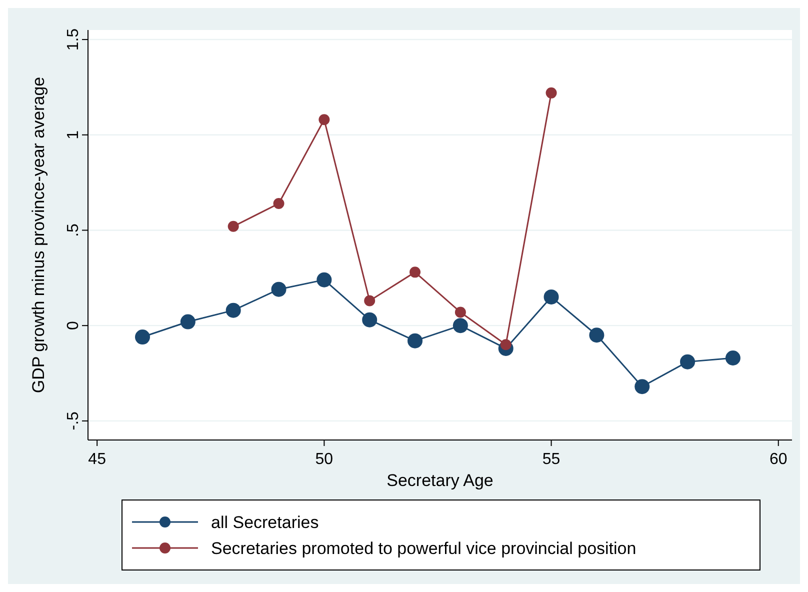 The width and height of the screenshot is (808, 592). I want to click on y-tick-label: 1.5, so click(73, 39).